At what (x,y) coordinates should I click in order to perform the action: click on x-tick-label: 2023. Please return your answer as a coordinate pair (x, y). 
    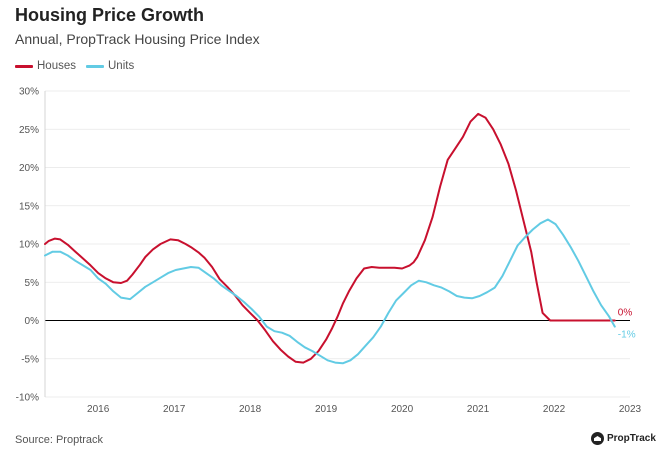
    Looking at the image, I should click on (630, 409).